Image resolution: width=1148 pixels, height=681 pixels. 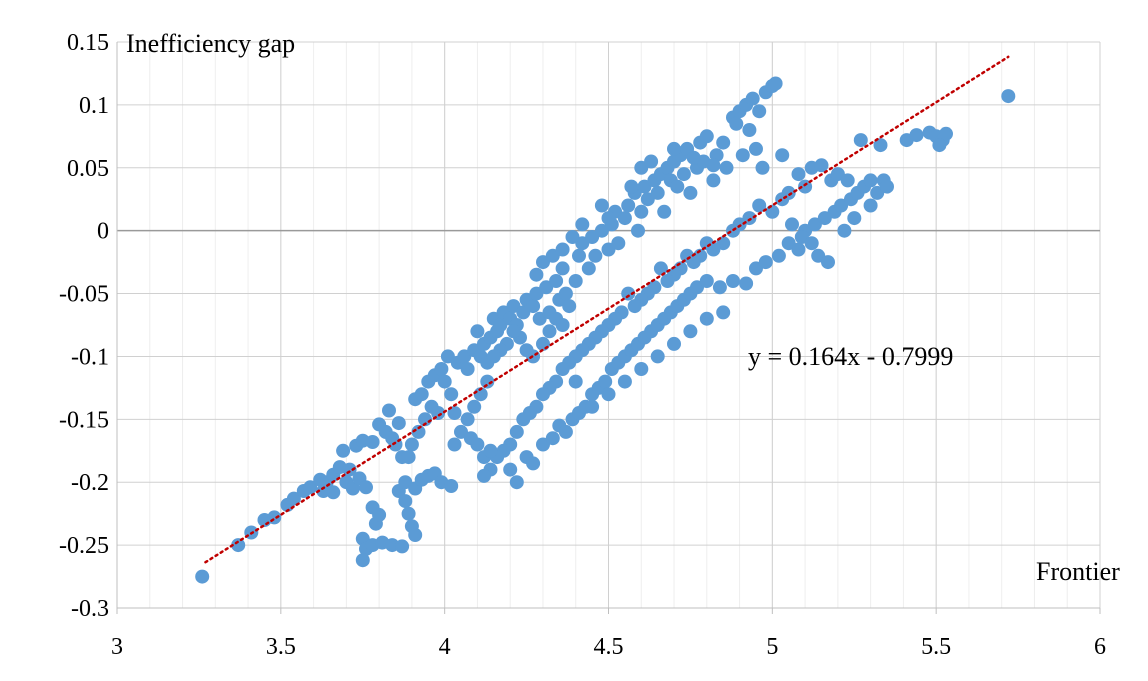 What do you see at coordinates (1100, 647) in the screenshot?
I see `x-tick-label: 6` at bounding box center [1100, 647].